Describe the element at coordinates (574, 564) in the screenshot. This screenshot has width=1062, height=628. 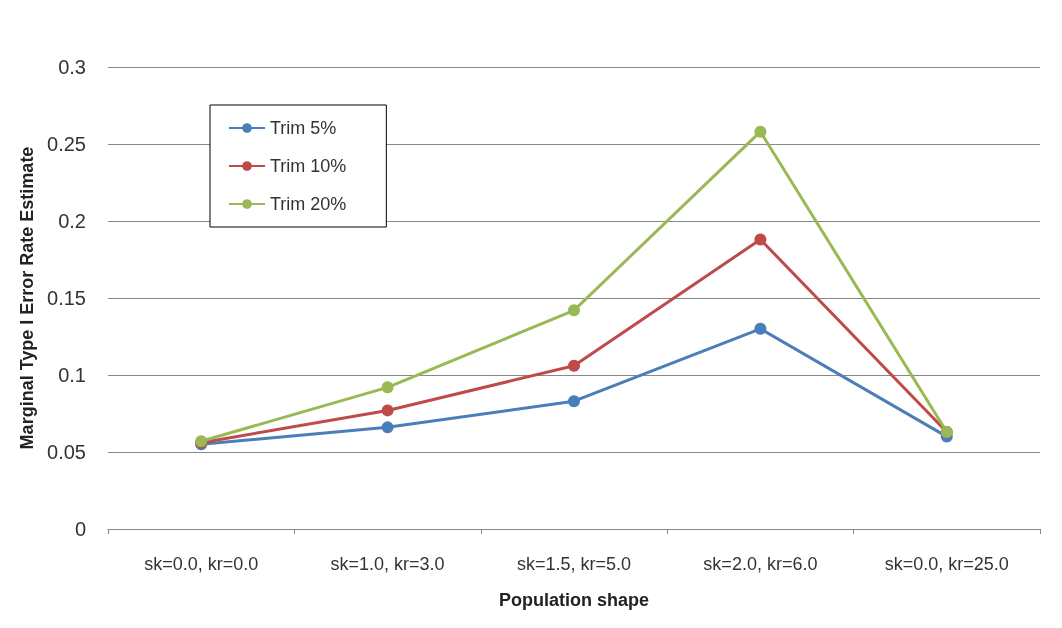
I see `x-tick-label: sk=1.5, kr=5.0` at that location.